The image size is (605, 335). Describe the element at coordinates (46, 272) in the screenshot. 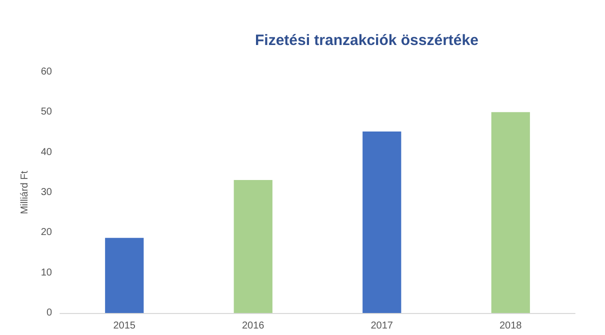

I see `y-tick-label: 10` at that location.